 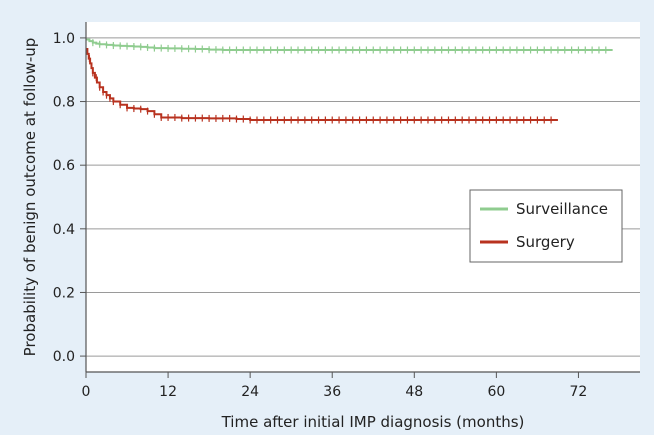 What do you see at coordinates (545, 242) in the screenshot?
I see `legend-label-surgery: Surgery` at bounding box center [545, 242].